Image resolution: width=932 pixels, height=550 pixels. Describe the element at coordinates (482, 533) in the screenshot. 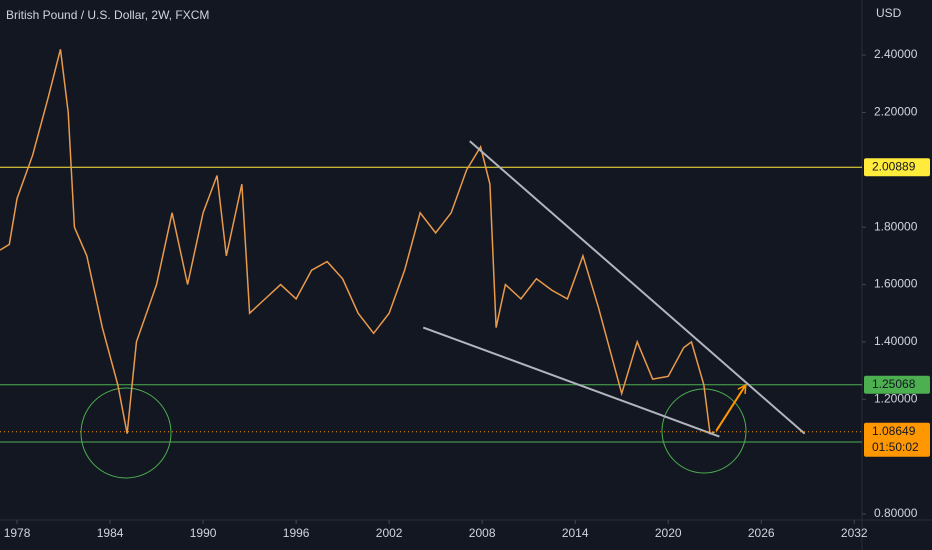

I see `x-tick-label: 2008` at that location.